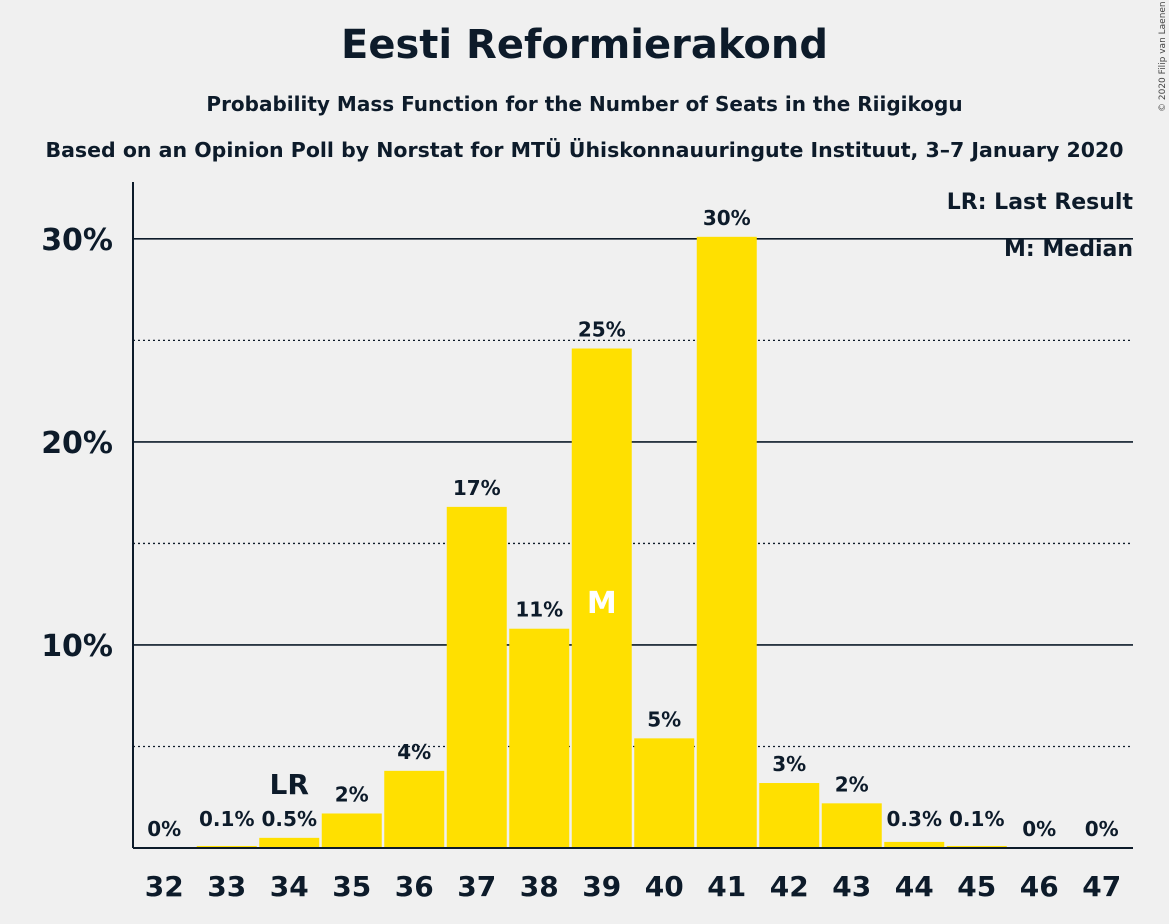  What do you see at coordinates (539, 610) in the screenshot?
I see `data-label: 11%` at bounding box center [539, 610].